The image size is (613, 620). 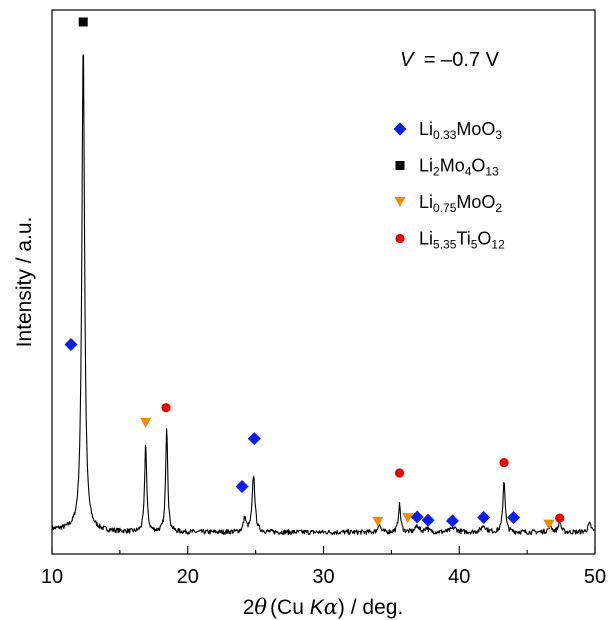 I want to click on legend-label: Li2Mo4O13, so click(x=459, y=167).